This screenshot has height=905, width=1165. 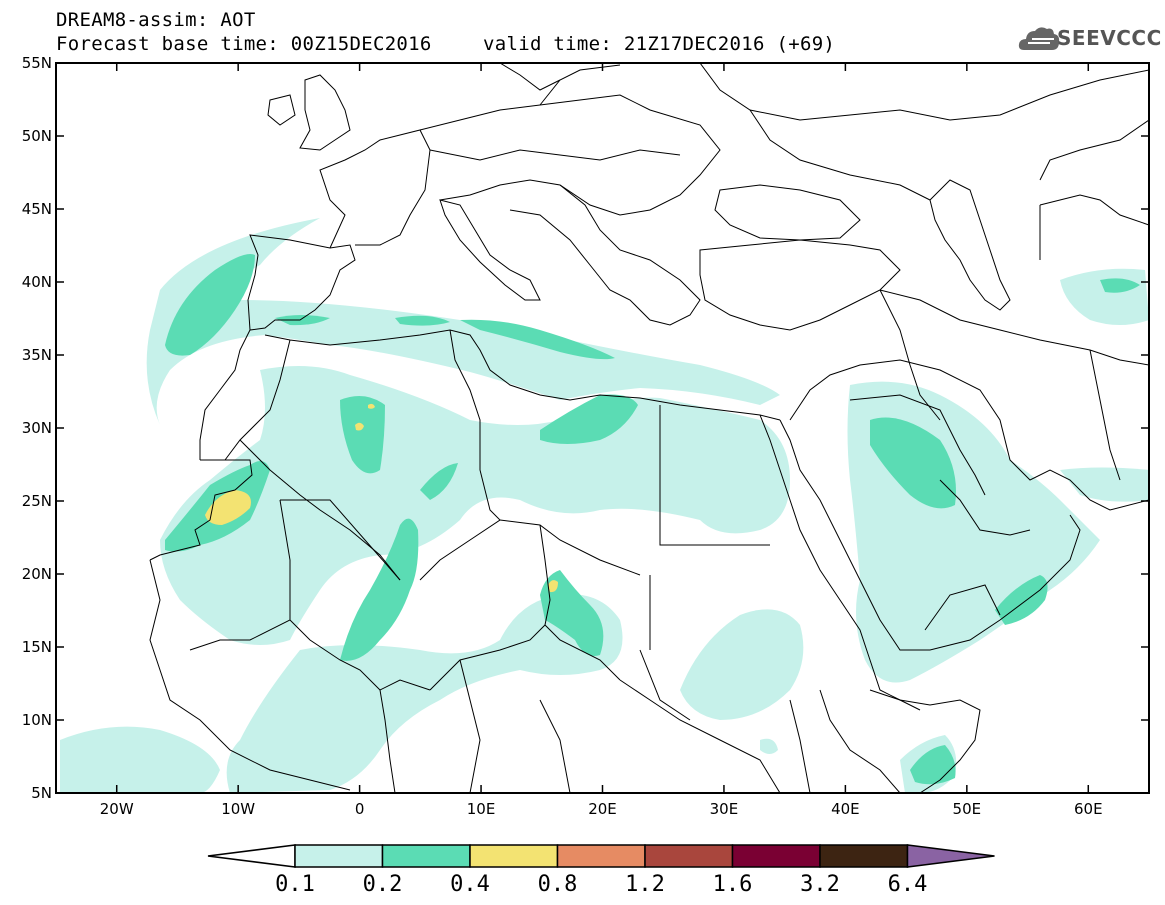 What do you see at coordinates (295, 884) in the screenshot?
I see `colorbar-label: 0.1` at bounding box center [295, 884].